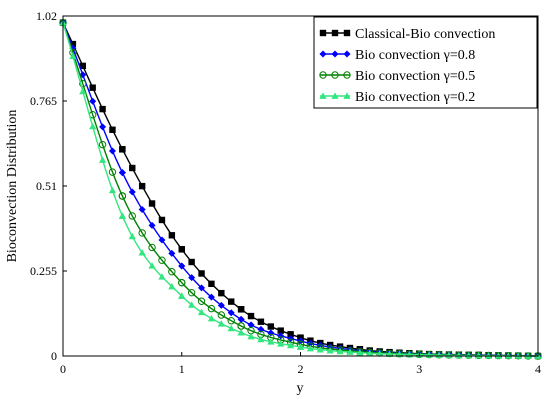 Image resolution: width=550 pixels, height=410 pixels. What do you see at coordinates (12, 186) in the screenshot?
I see `y-axis-label: Bioconvection Distribution` at bounding box center [12, 186].